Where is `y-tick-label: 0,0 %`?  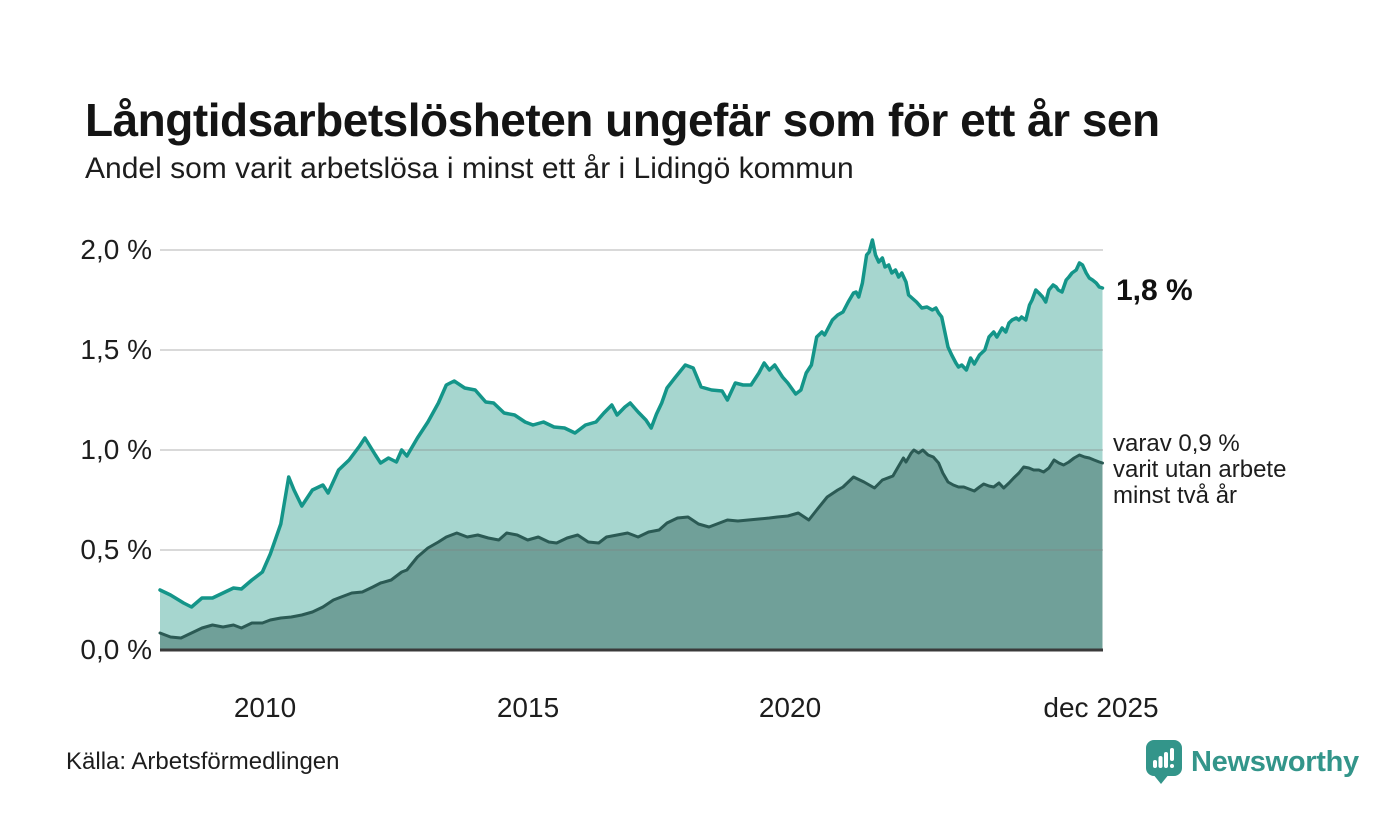
y-tick-label: 0,0 % is located at coordinates (116, 649).